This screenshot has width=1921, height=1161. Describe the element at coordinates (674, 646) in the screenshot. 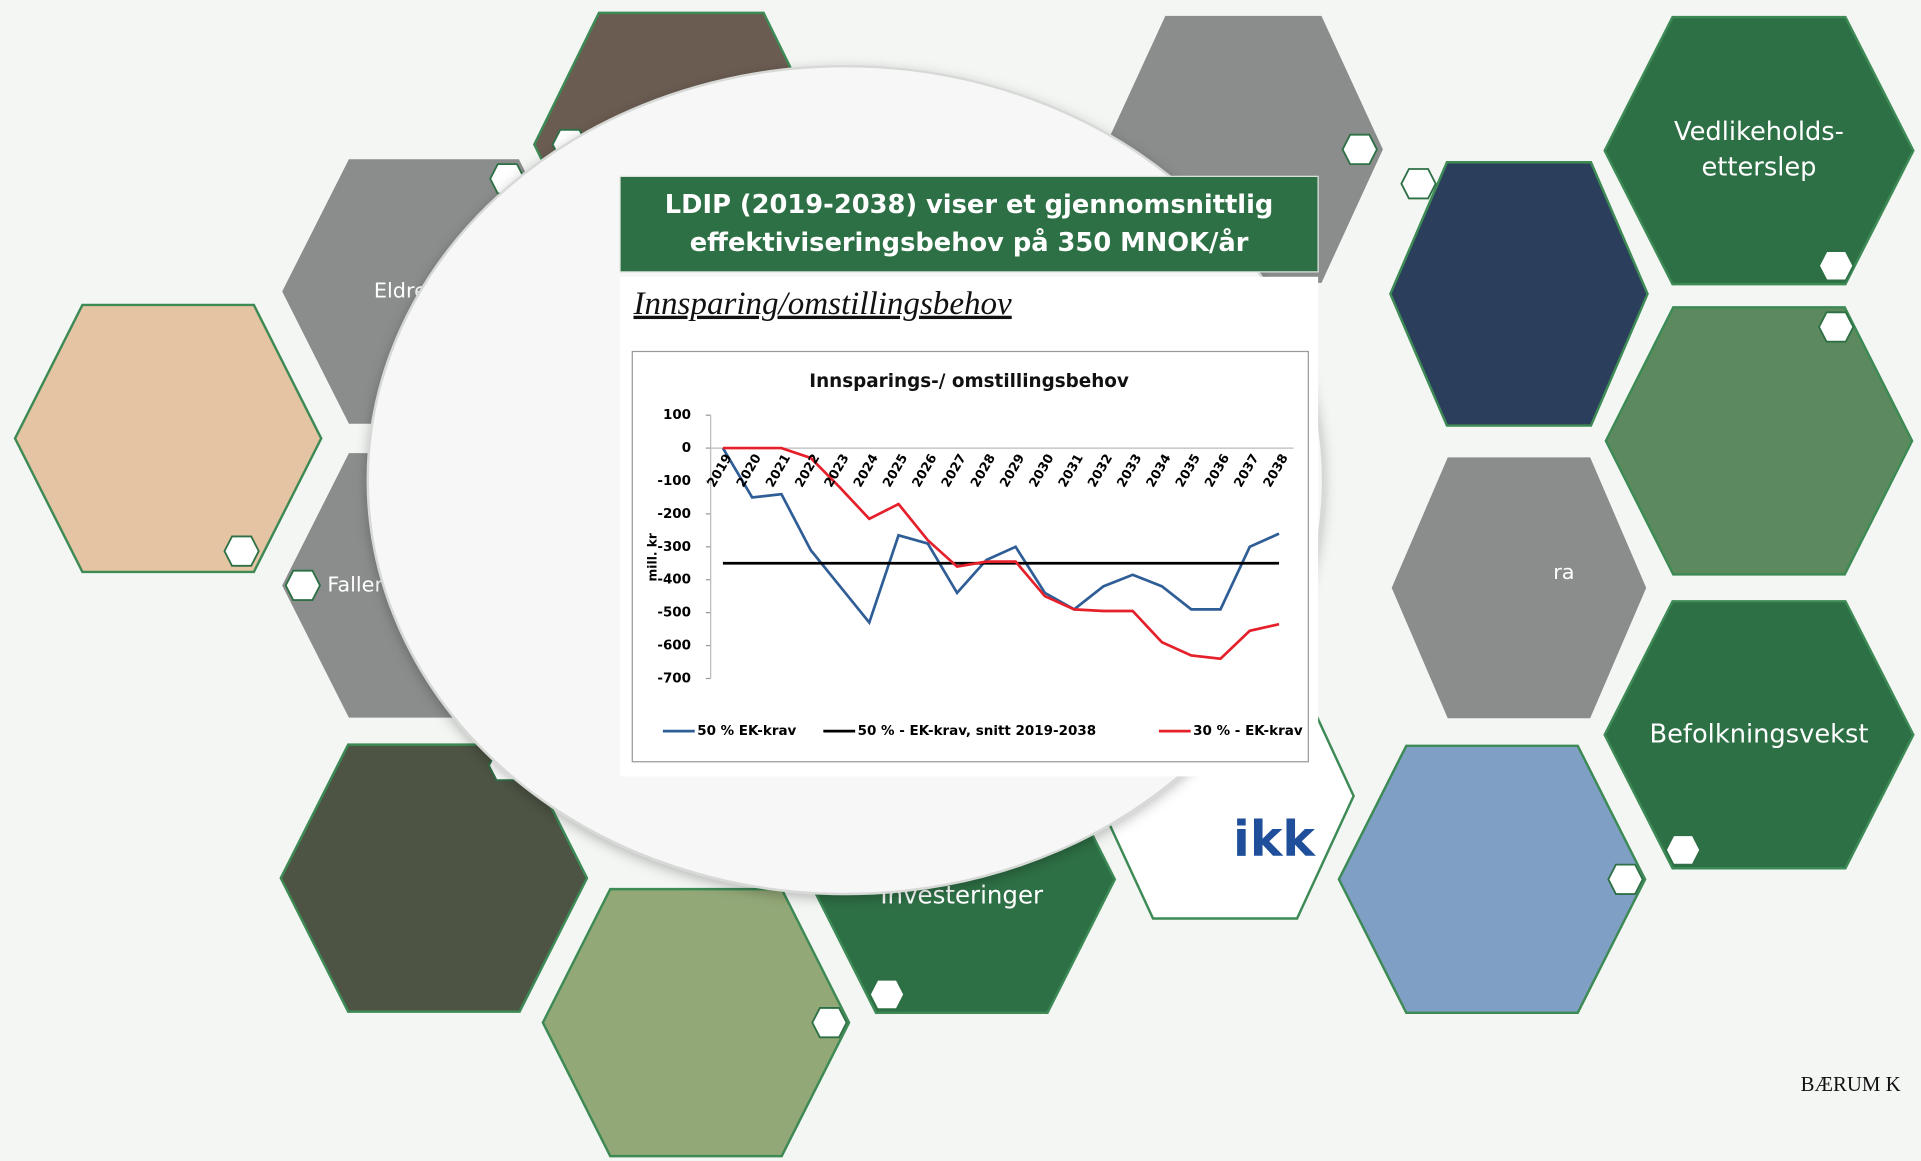

I see `y-tick-label: -600` at that location.